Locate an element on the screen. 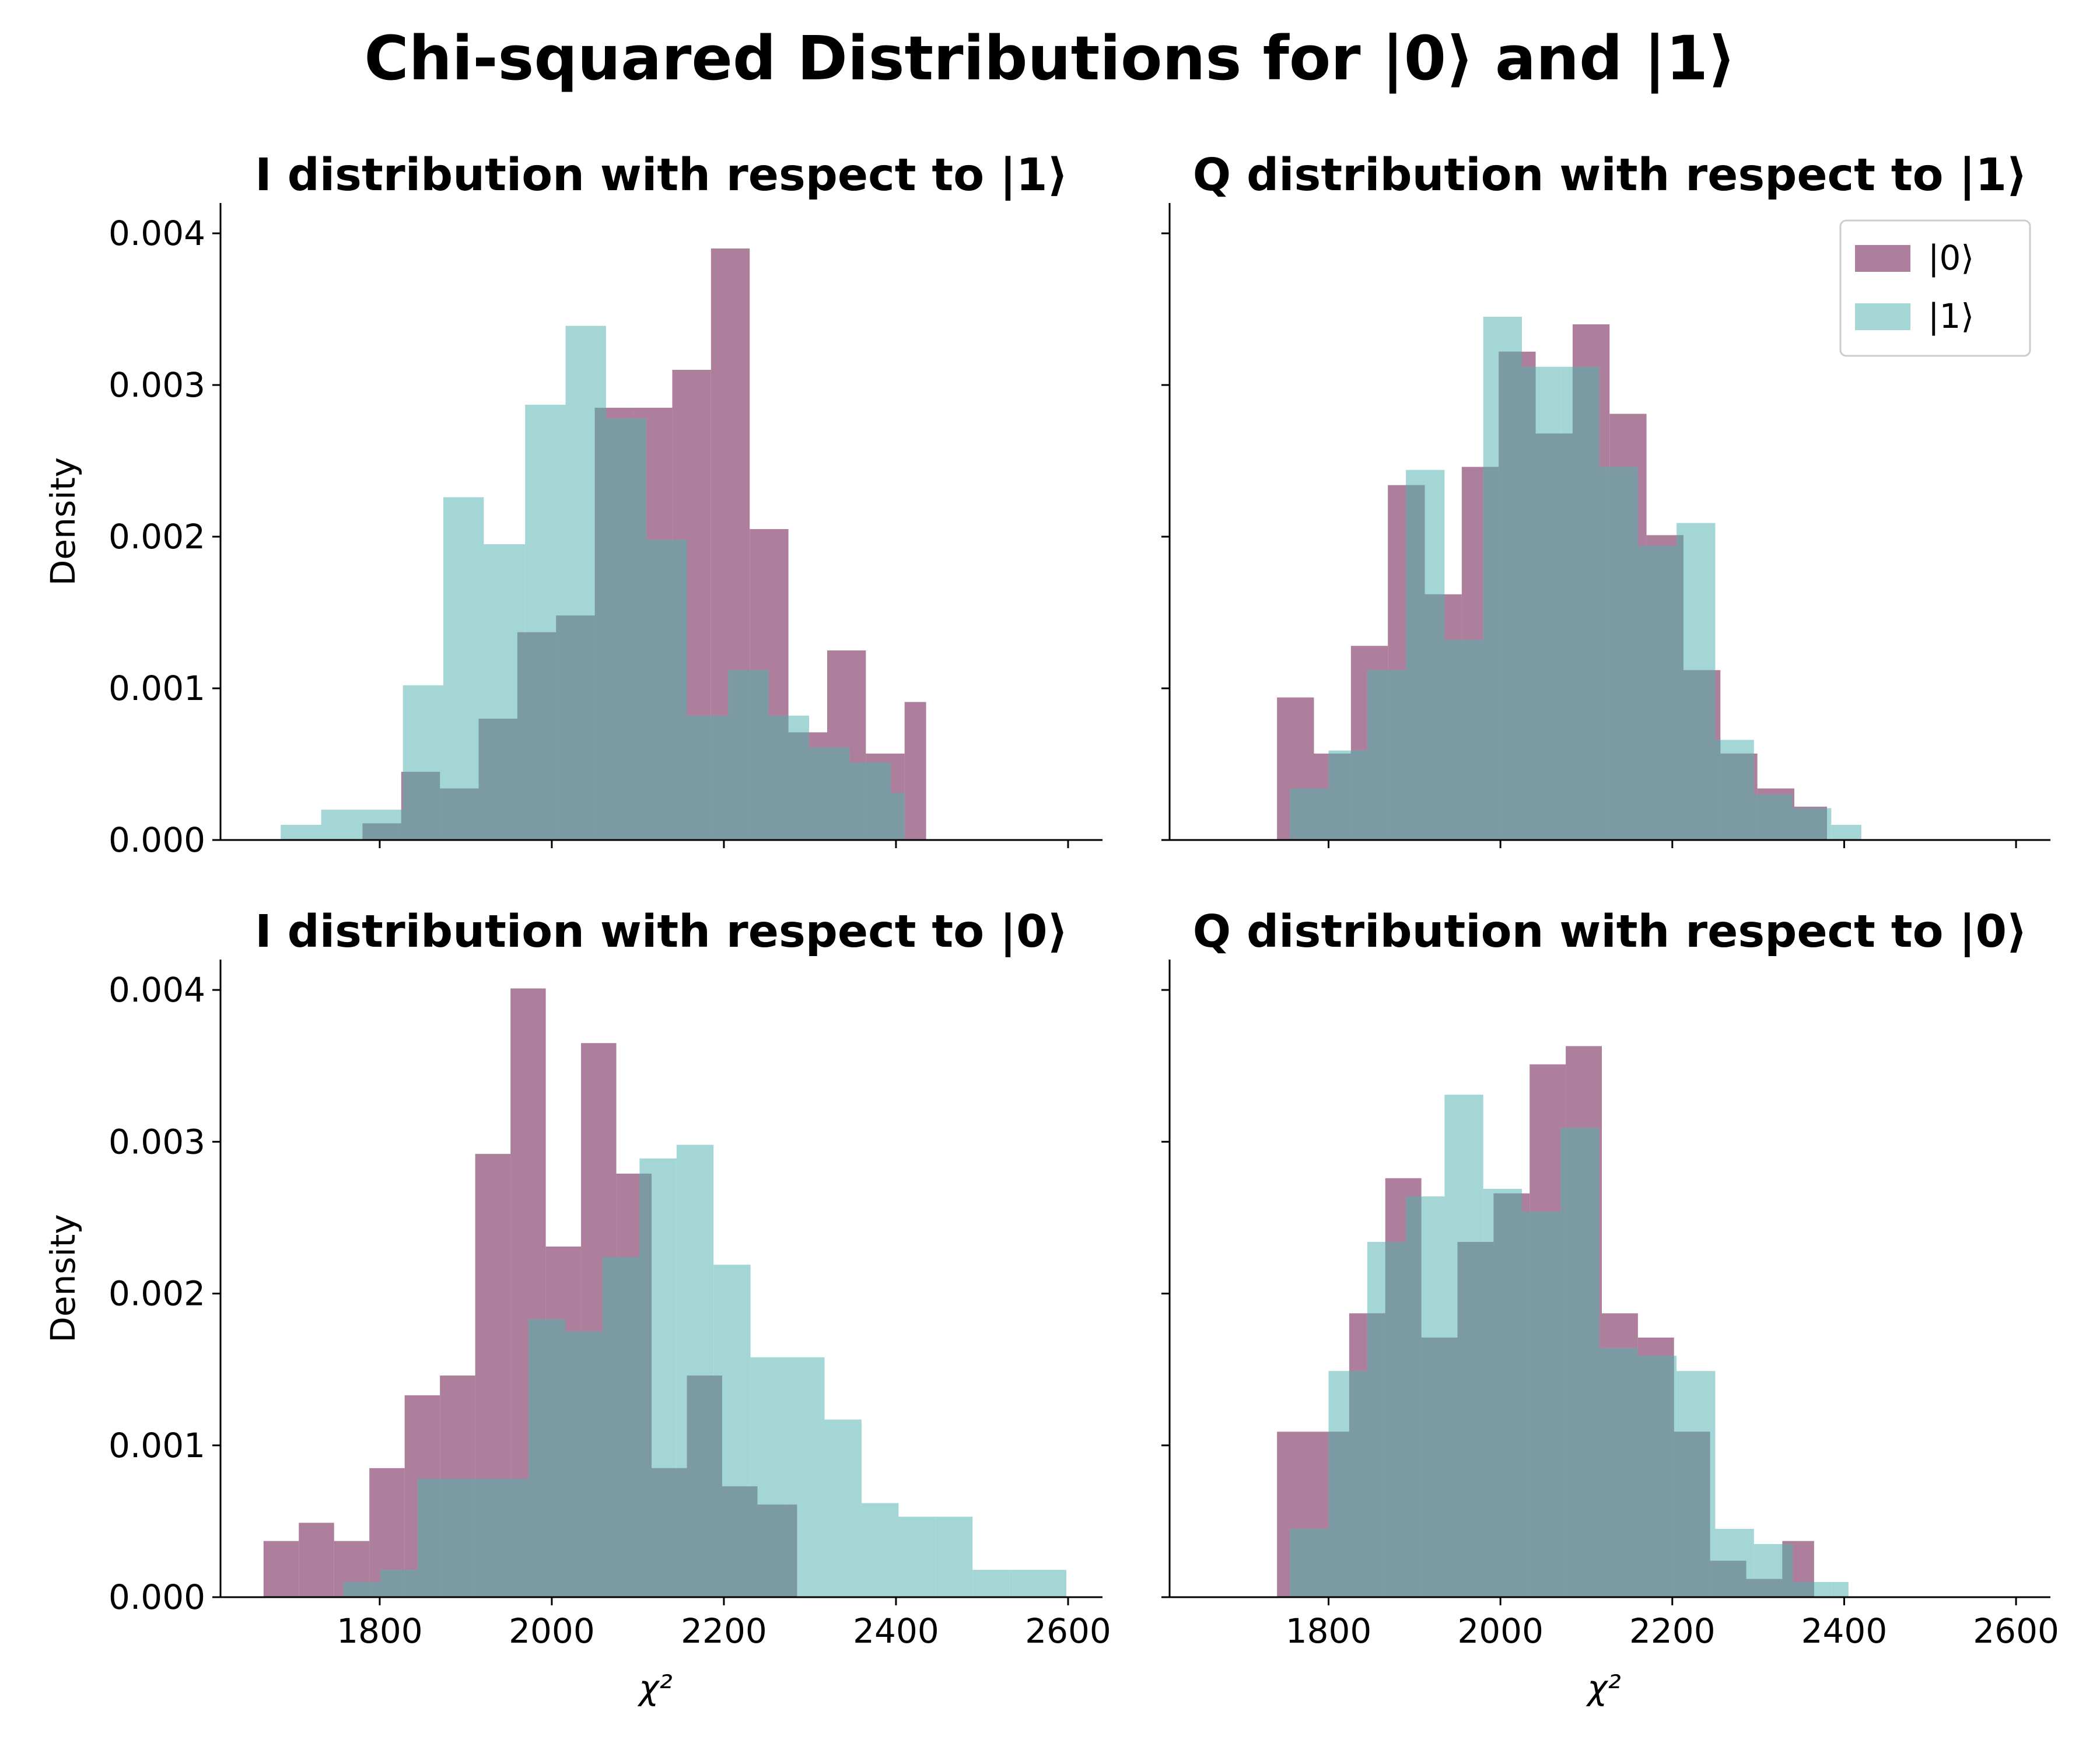 This screenshot has height=1750, width=2100. y-tick-label: 0.004 is located at coordinates (156, 233).